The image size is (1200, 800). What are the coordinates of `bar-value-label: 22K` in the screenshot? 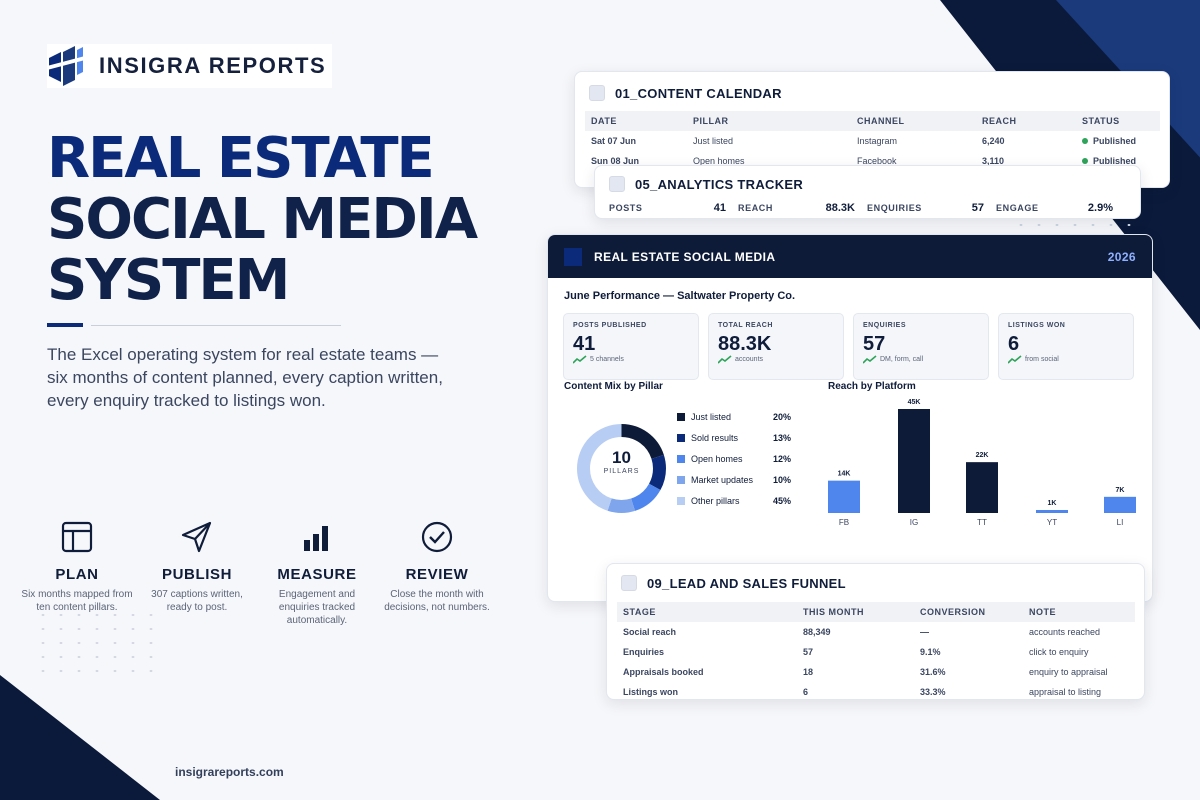 It's located at (982, 455).